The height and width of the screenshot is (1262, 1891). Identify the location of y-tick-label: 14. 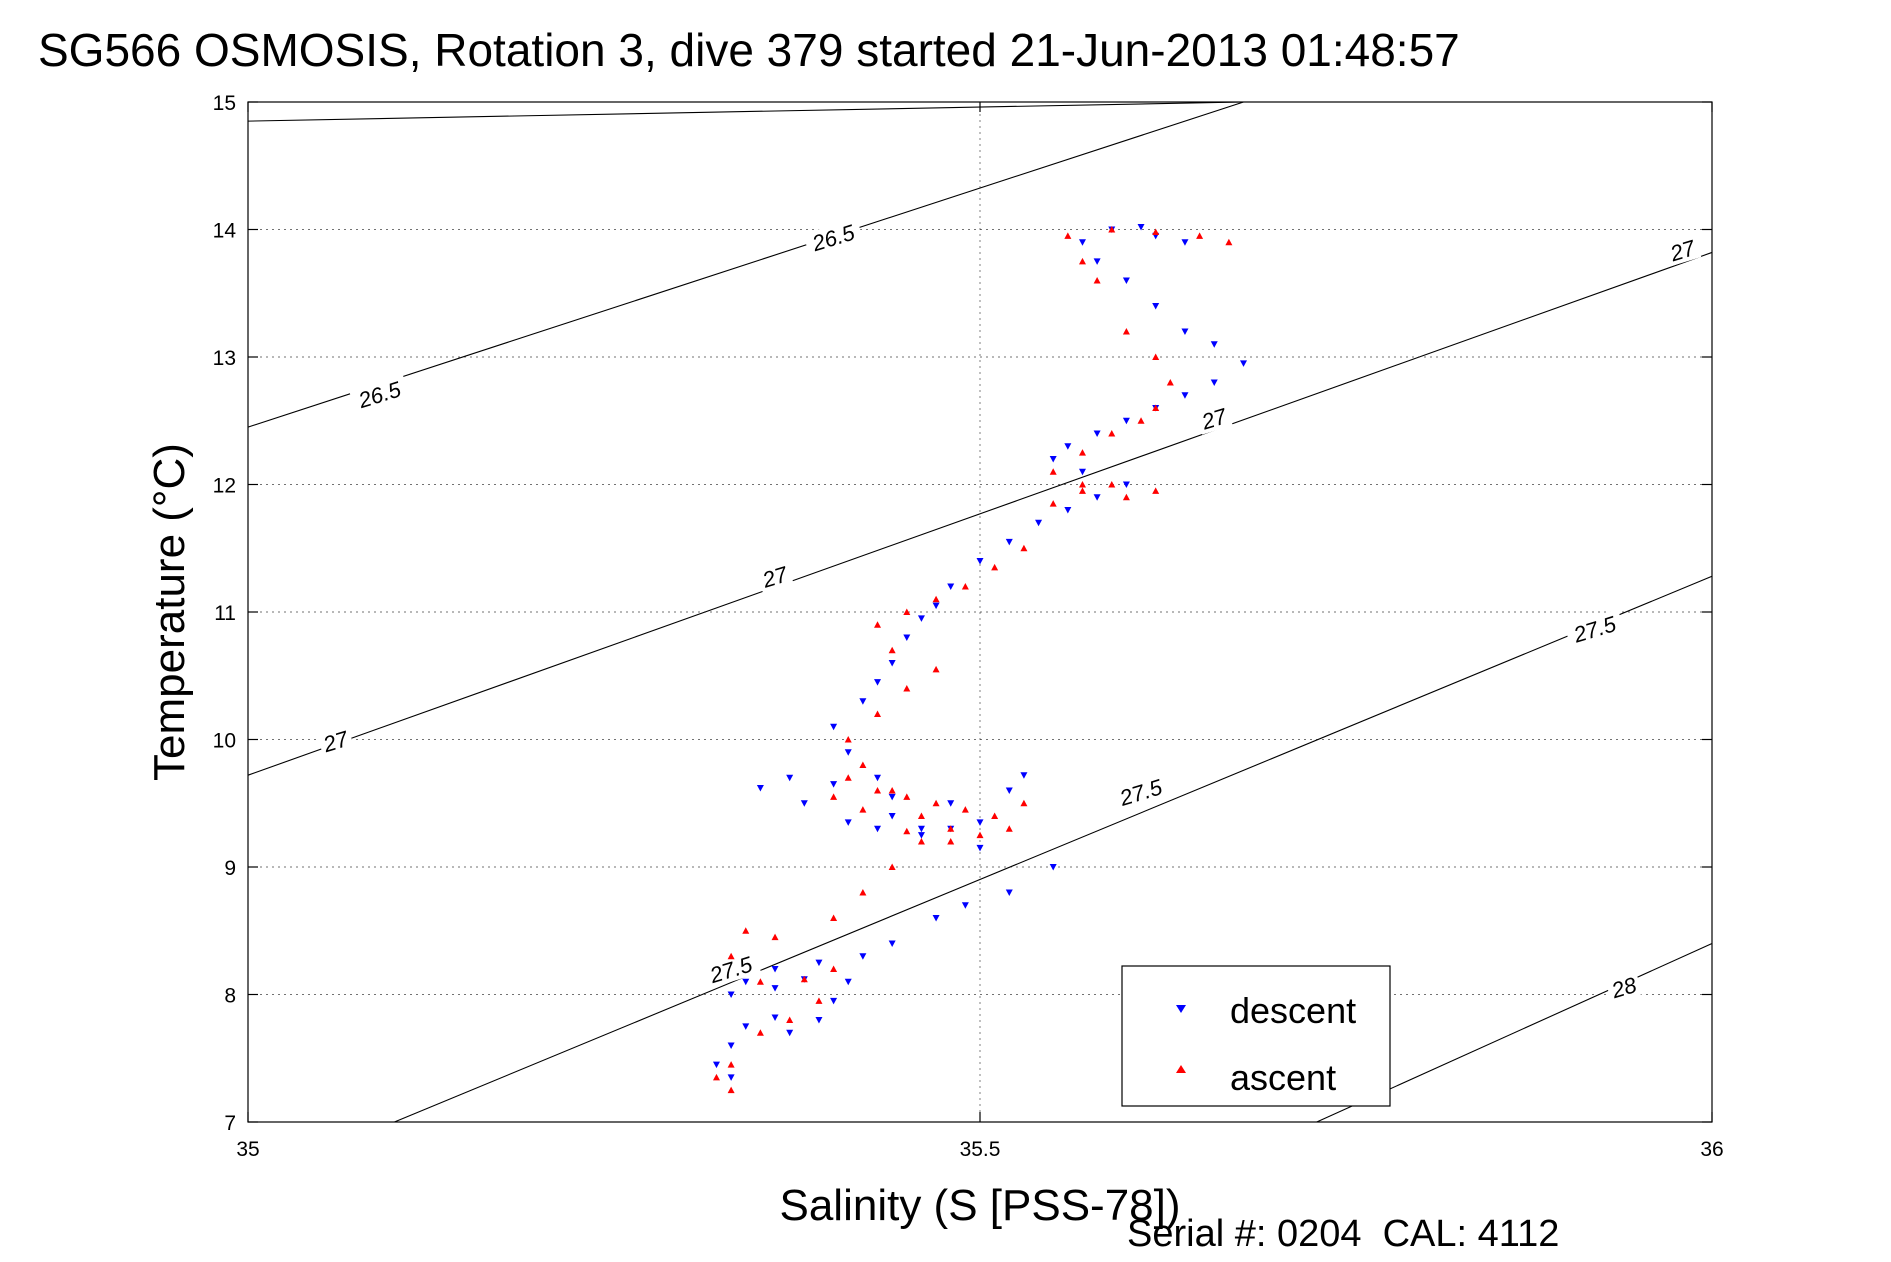
(225, 231).